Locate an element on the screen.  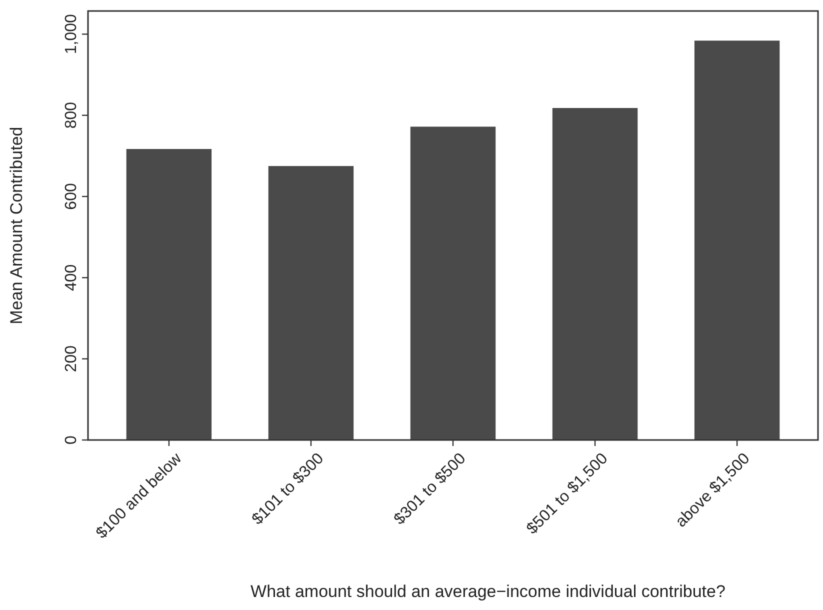
x-axis-title: What amount should an average−income individual contribute? is located at coordinates (488, 591).